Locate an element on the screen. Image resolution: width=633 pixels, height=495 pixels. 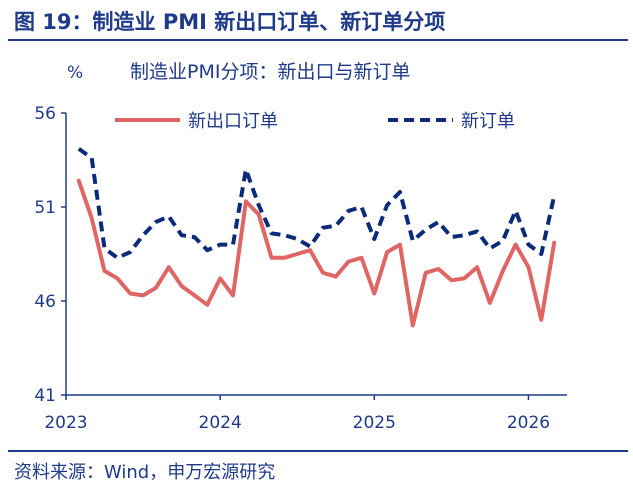
legend-label-export: 新出口订单 is located at coordinates (233, 121).